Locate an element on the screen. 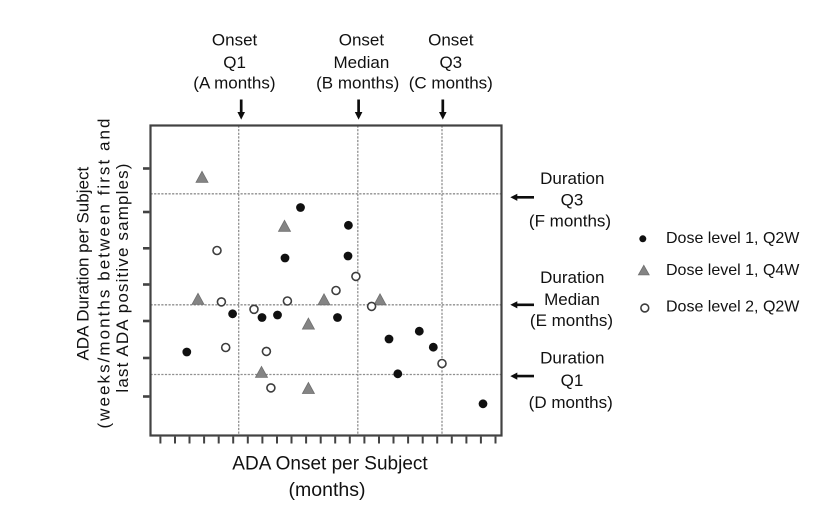 This screenshot has height=510, width=816. svg-text: ADA Onset per Subject is located at coordinates (330, 464).